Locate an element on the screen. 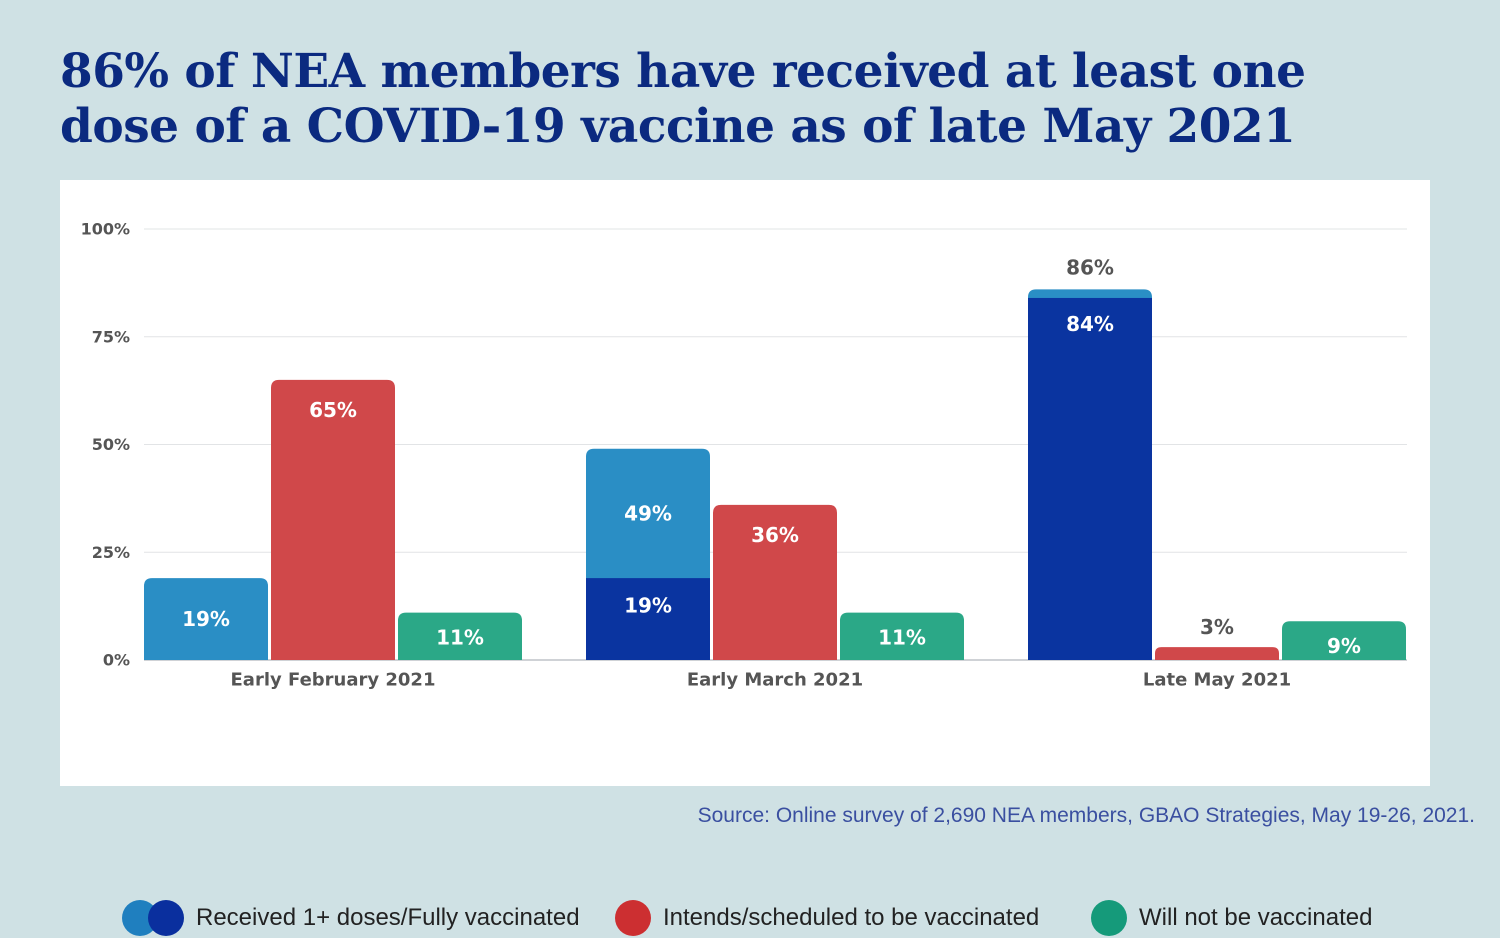  legend-label-will-not: Will not be vaccinated is located at coordinates (1256, 917).